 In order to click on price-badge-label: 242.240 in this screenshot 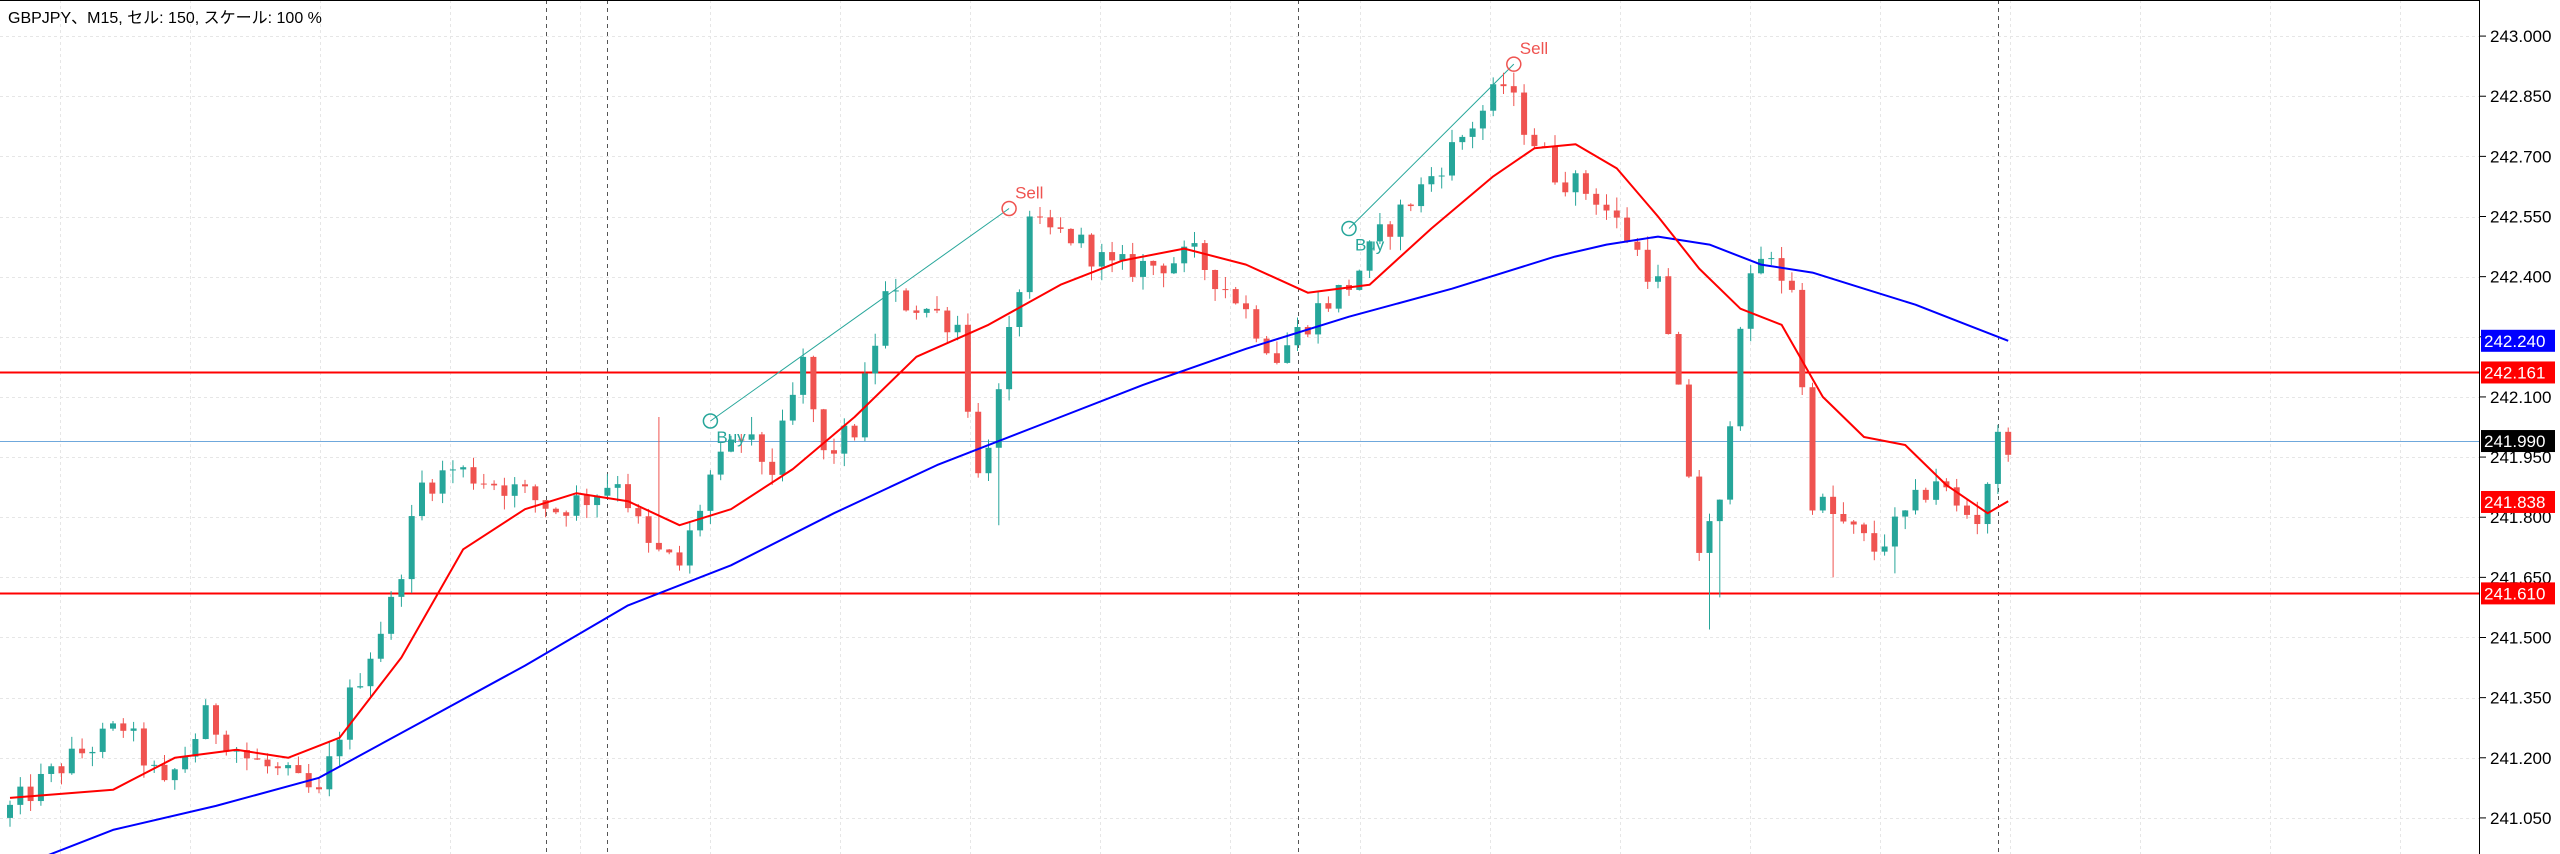, I will do `click(2514, 341)`.